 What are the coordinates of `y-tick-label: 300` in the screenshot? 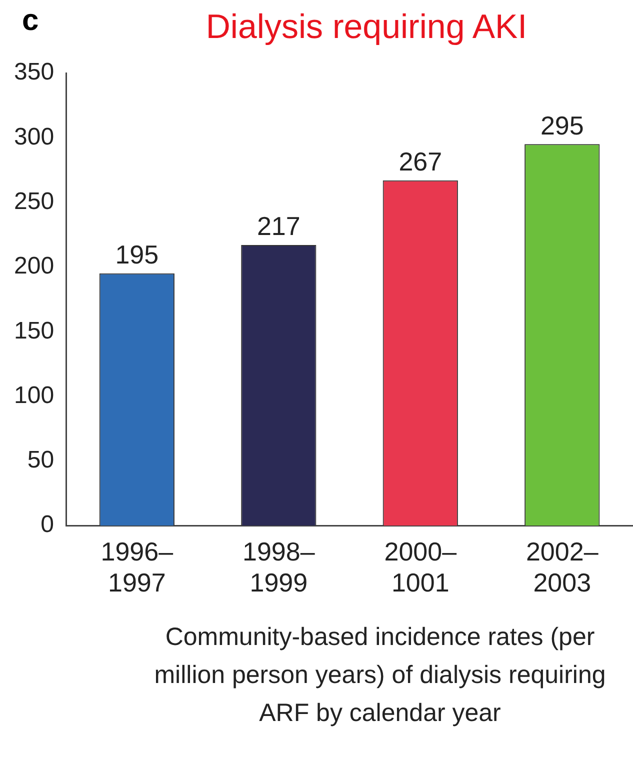 It's located at (34, 136).